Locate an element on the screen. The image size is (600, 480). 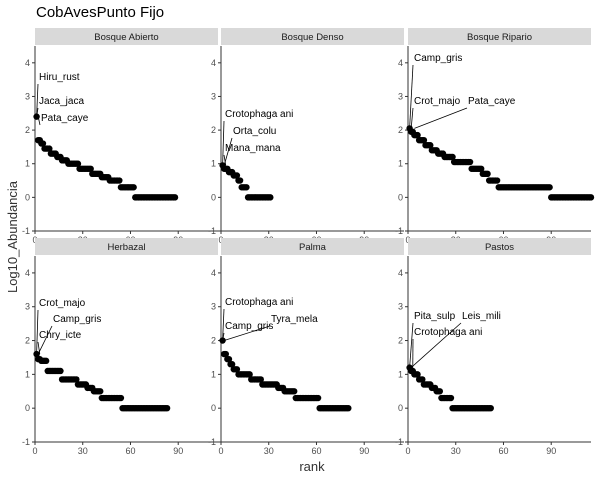
facet-strip-label: Bosque Denso is located at coordinates (312, 37).